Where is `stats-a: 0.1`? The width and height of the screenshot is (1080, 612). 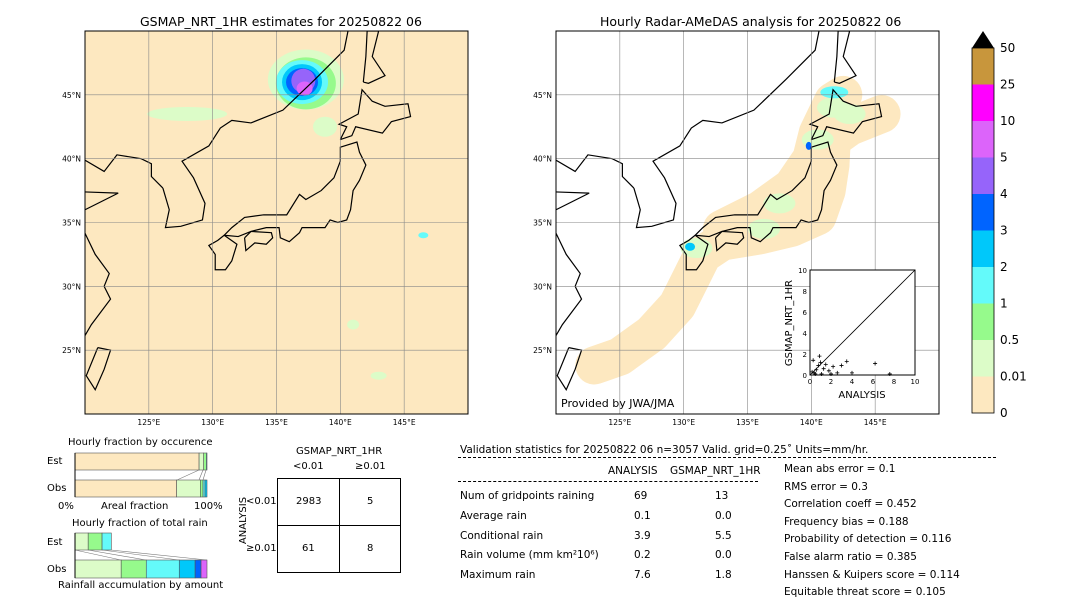
stats-a: 0.1 is located at coordinates (642, 516).